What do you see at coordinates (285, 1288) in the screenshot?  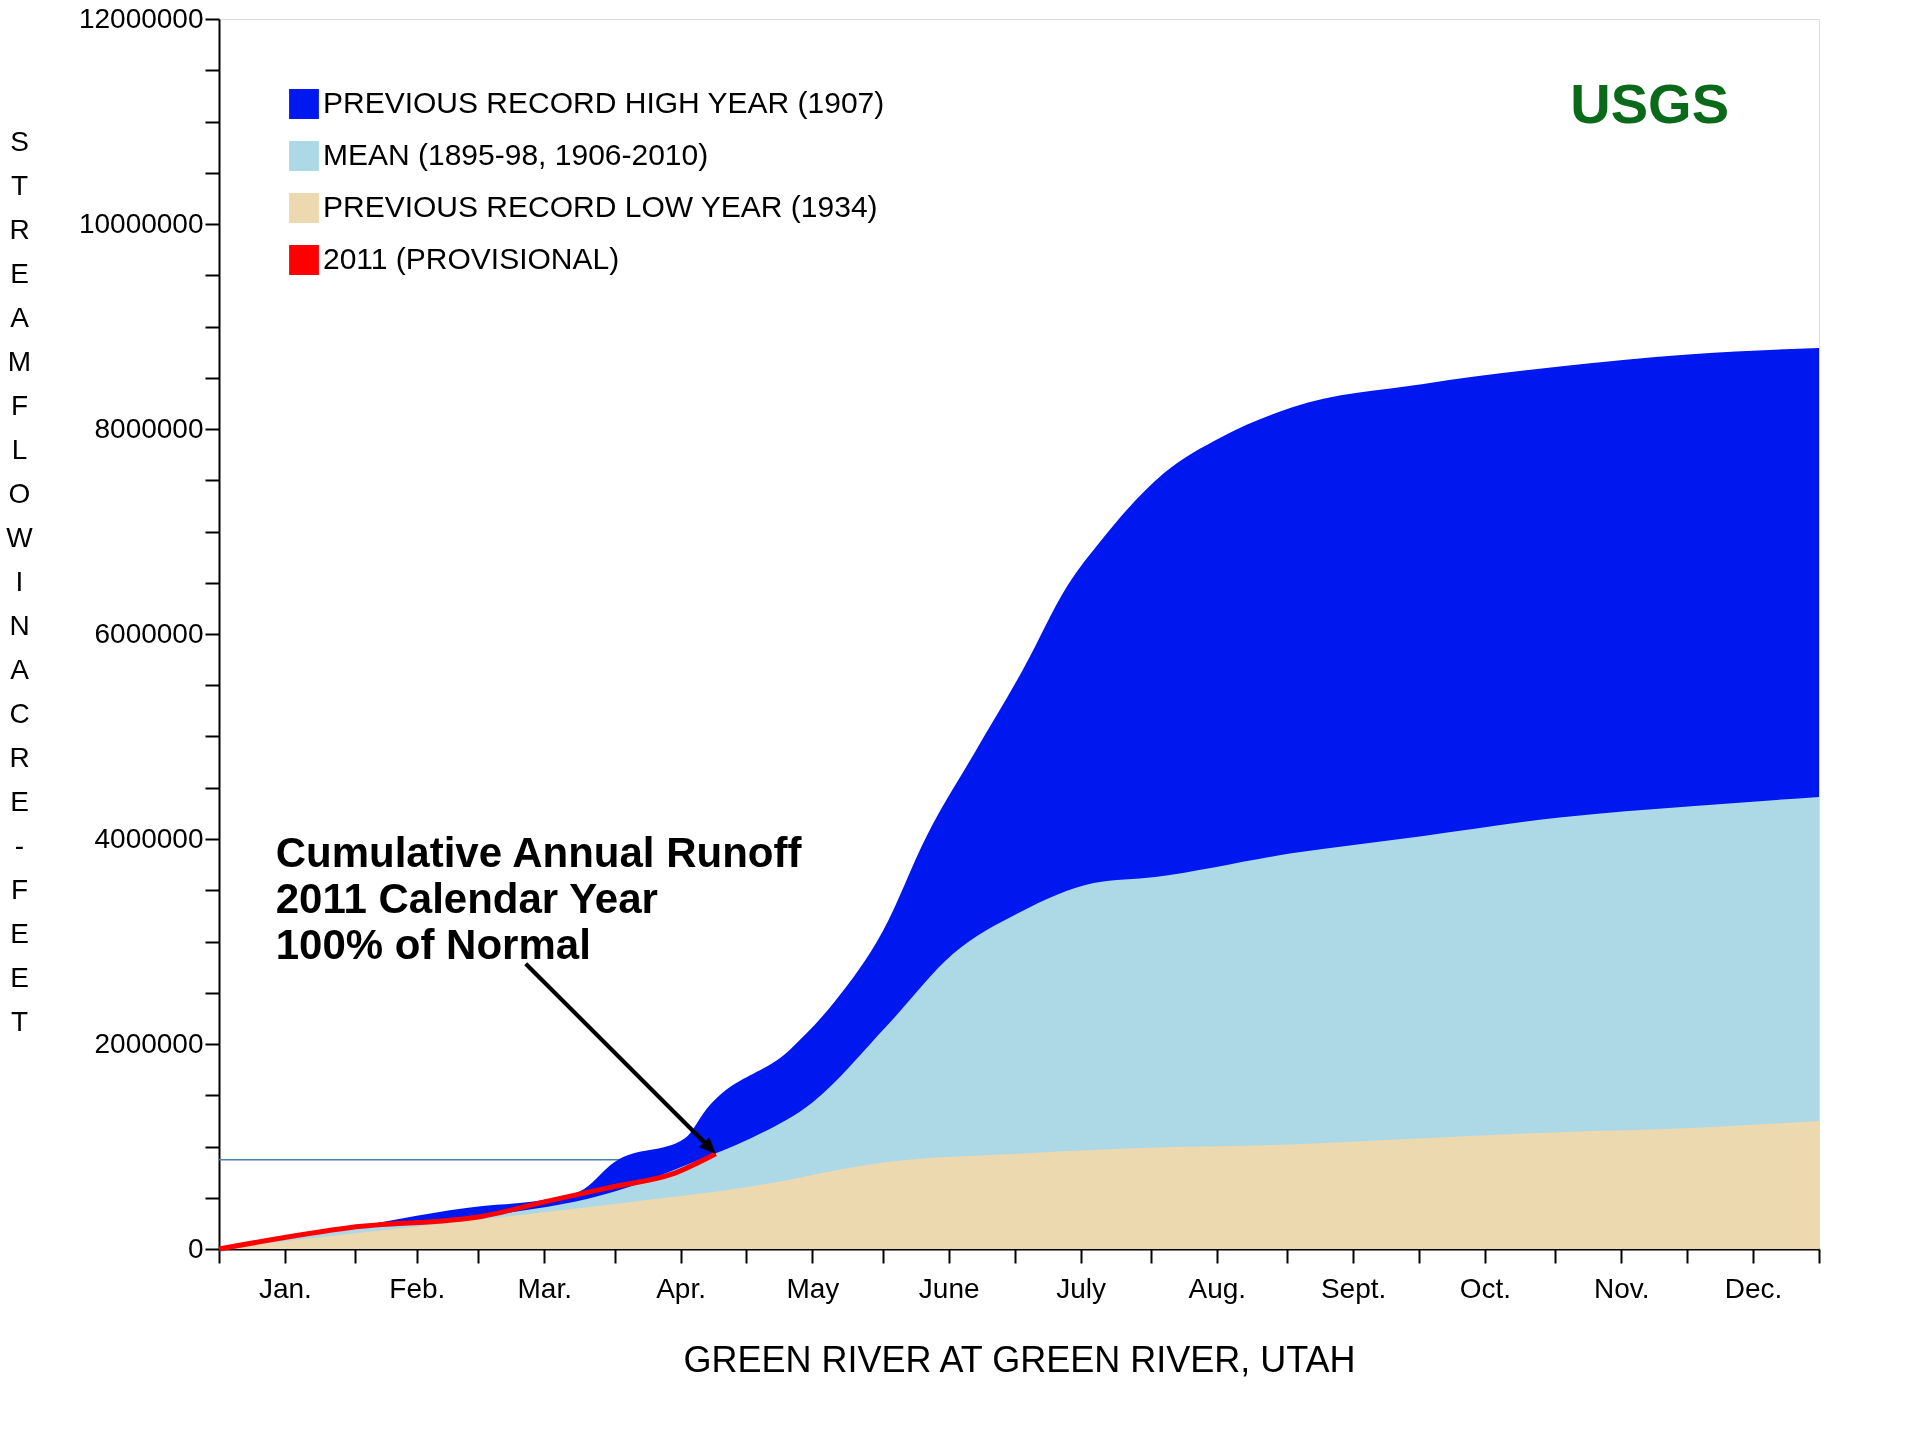 I see `x-tick-label: Jan.` at bounding box center [285, 1288].